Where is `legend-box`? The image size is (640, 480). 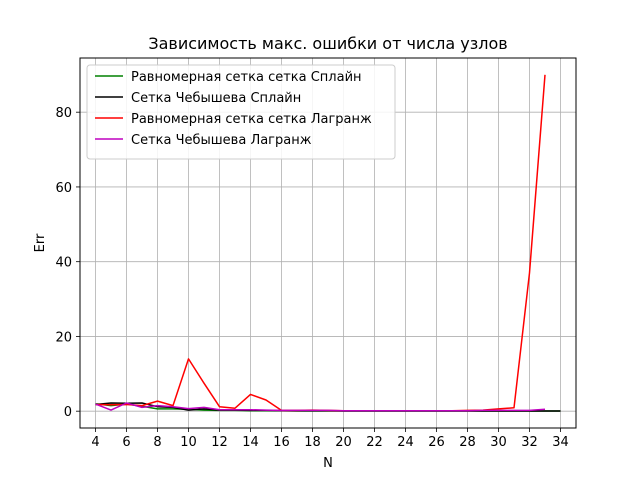 legend-box is located at coordinates (241, 112).